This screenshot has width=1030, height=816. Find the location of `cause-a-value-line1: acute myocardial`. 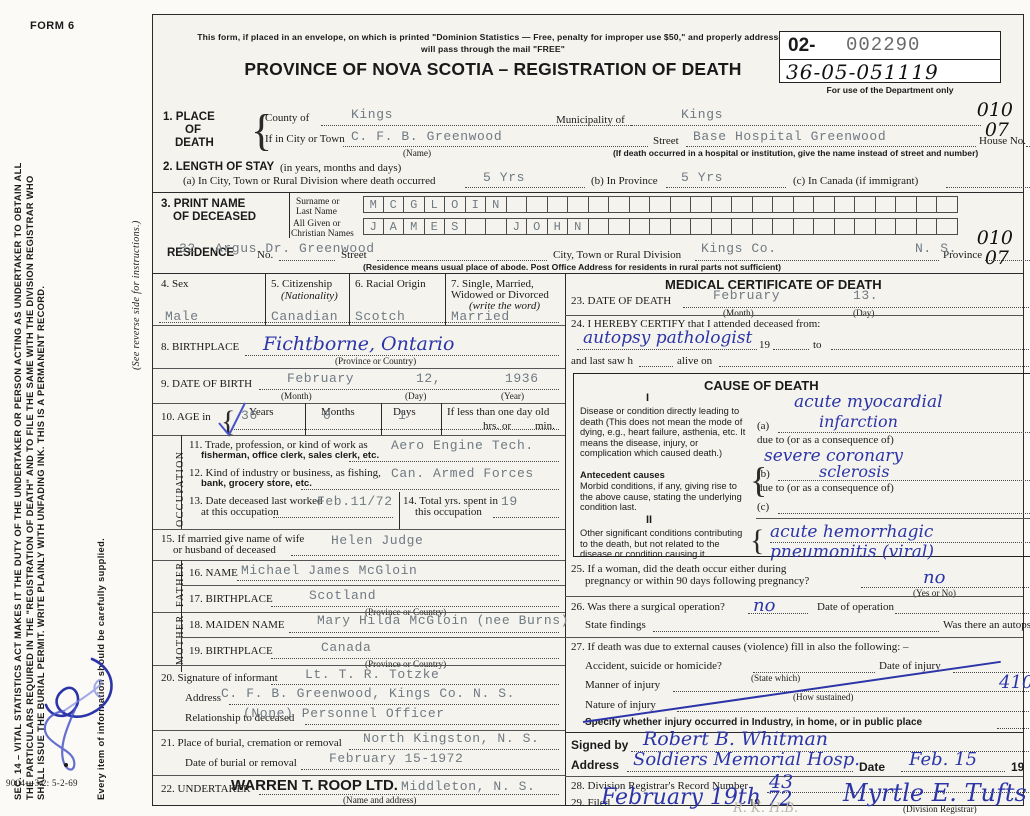

cause-a-value-line1: acute myocardial is located at coordinates (868, 402).